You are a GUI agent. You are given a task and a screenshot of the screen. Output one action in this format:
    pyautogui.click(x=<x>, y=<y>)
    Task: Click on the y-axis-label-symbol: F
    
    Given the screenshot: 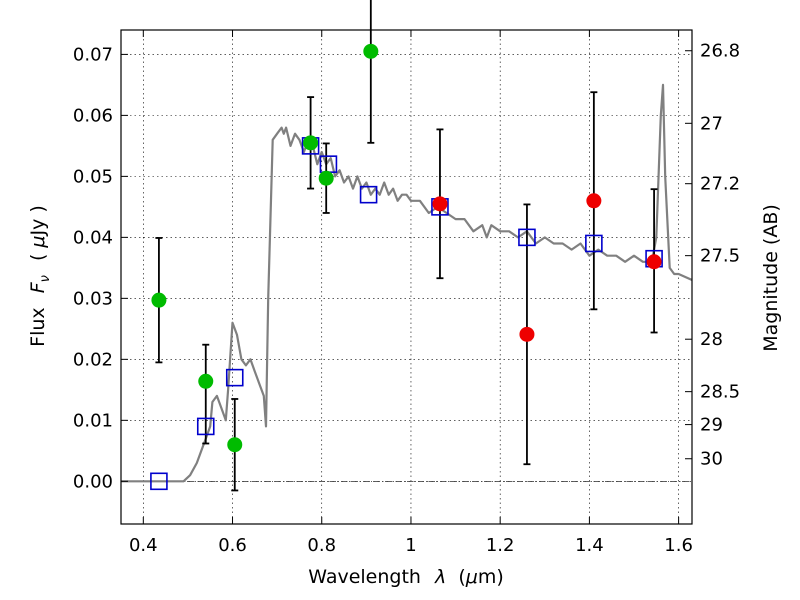 What is the action you would take?
    pyautogui.click(x=38, y=287)
    